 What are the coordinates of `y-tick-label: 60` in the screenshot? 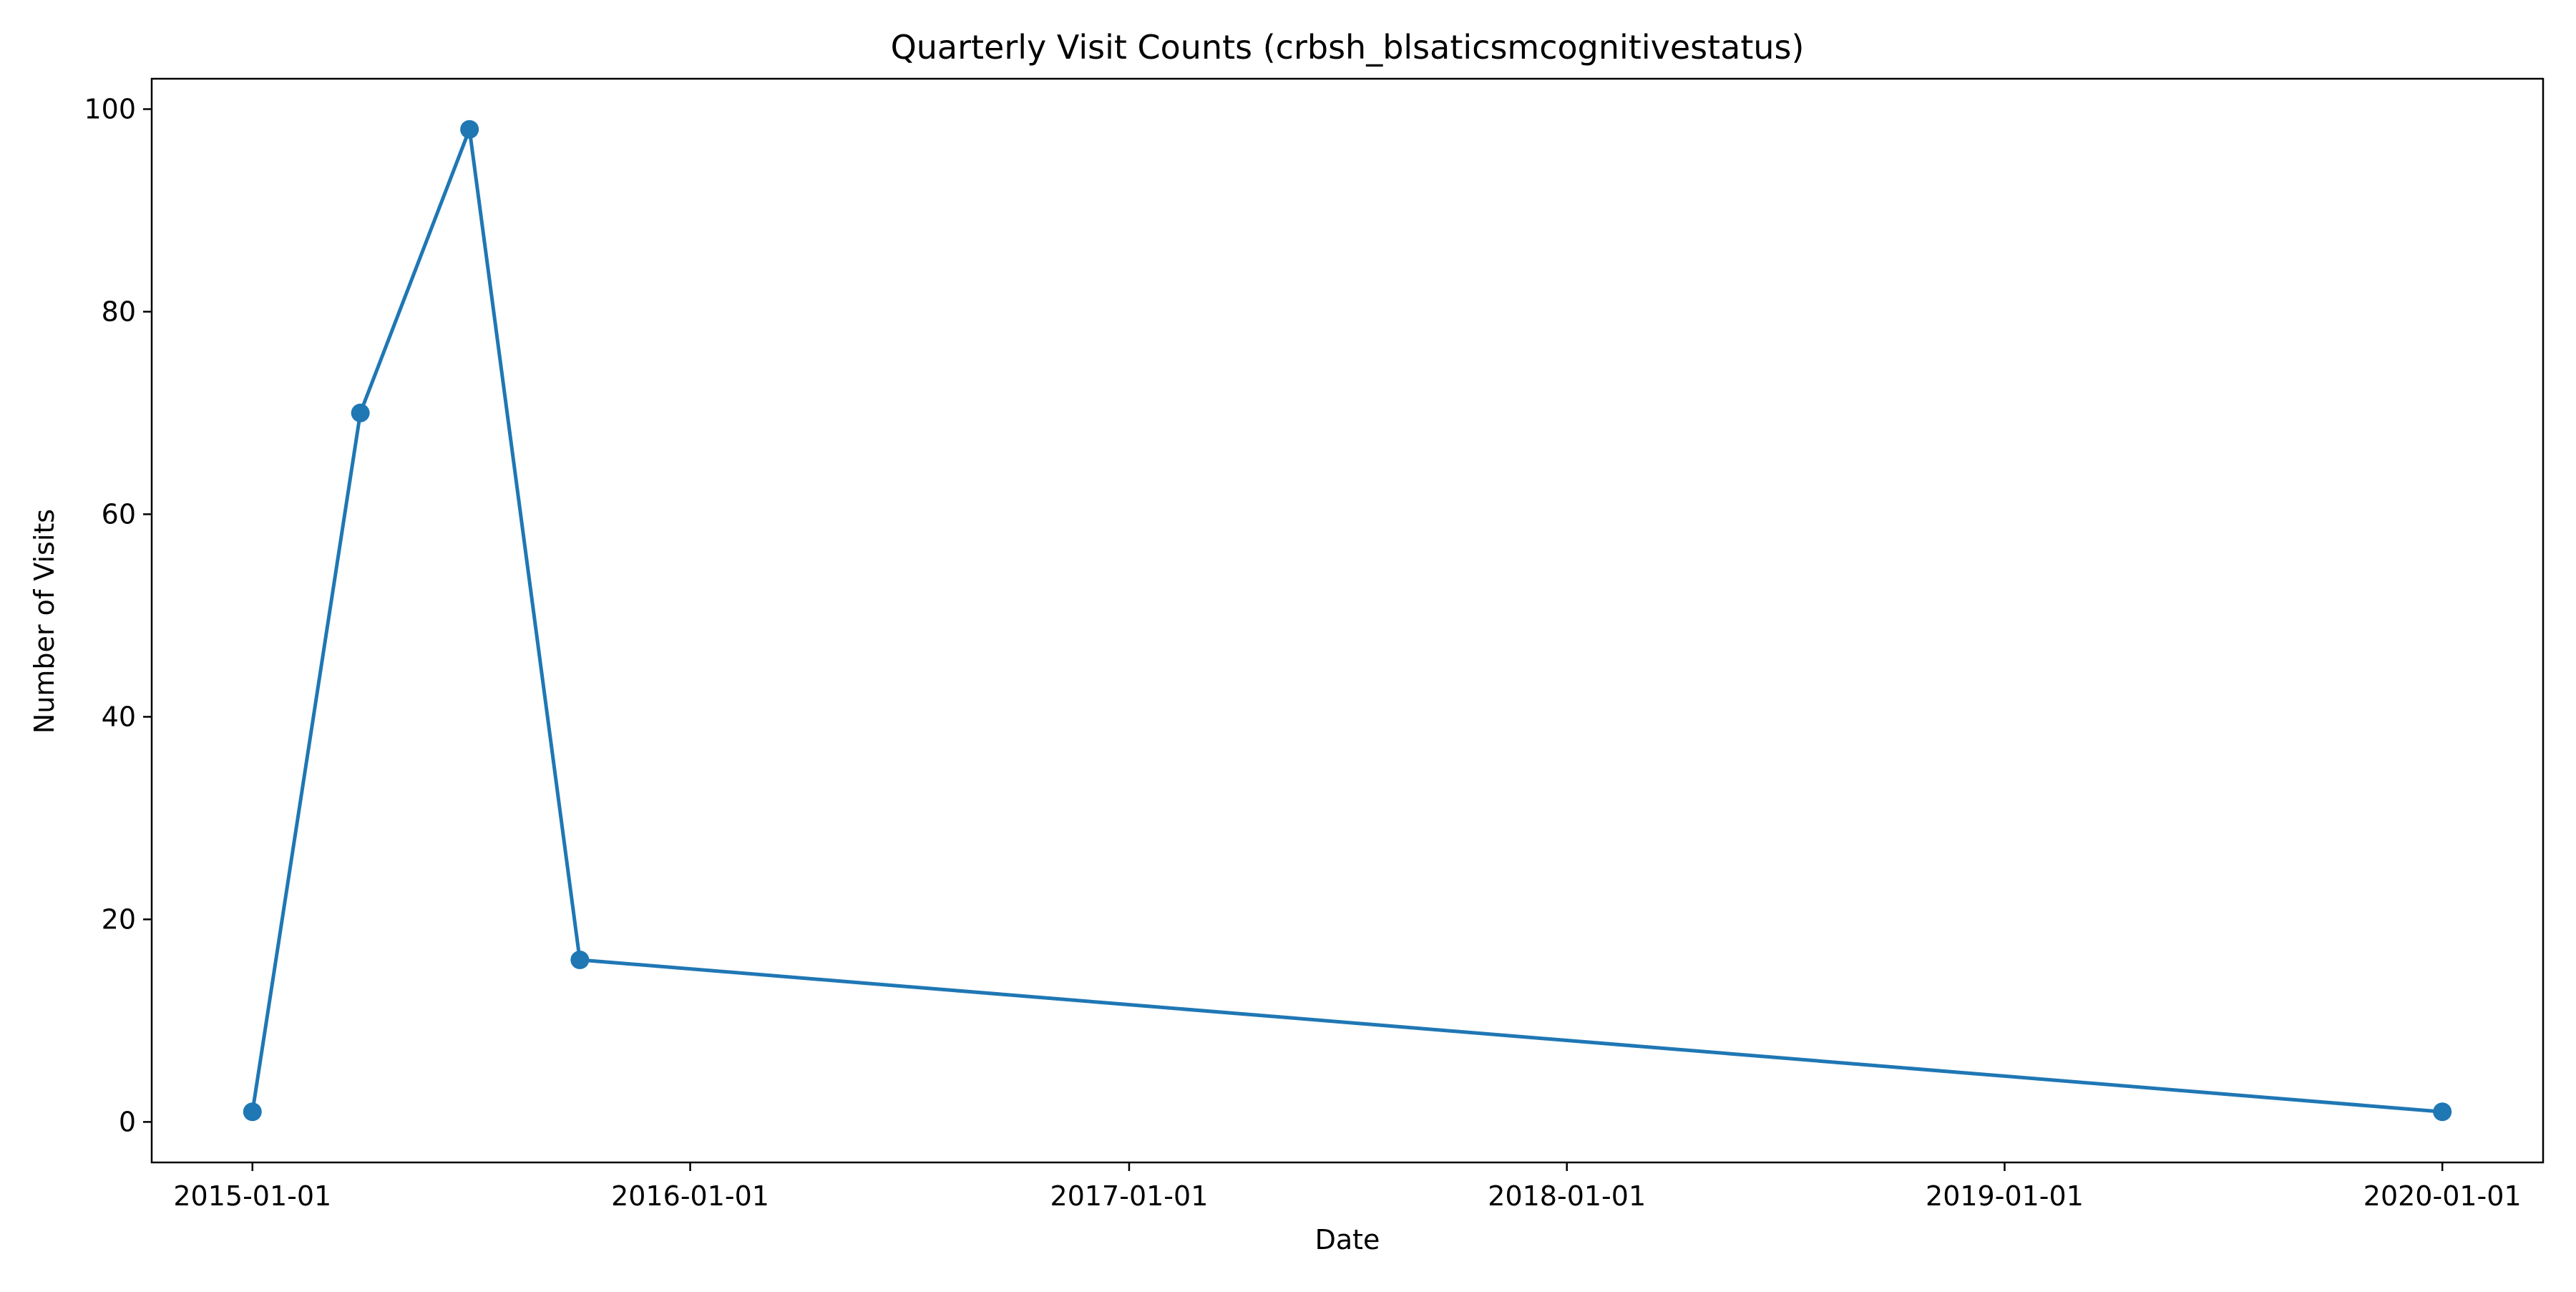 It's located at (119, 514).